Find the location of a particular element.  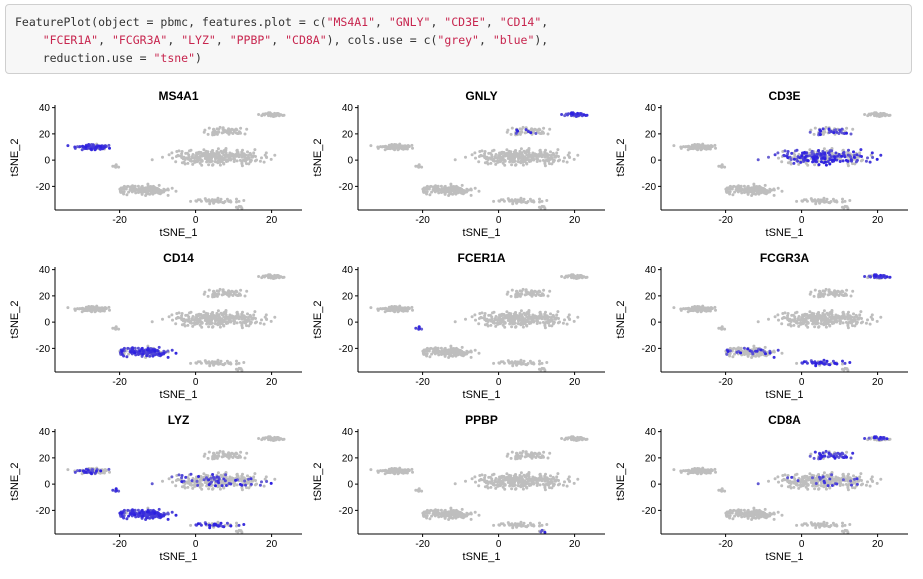

x-tick-label: -20 is located at coordinates (422, 382).